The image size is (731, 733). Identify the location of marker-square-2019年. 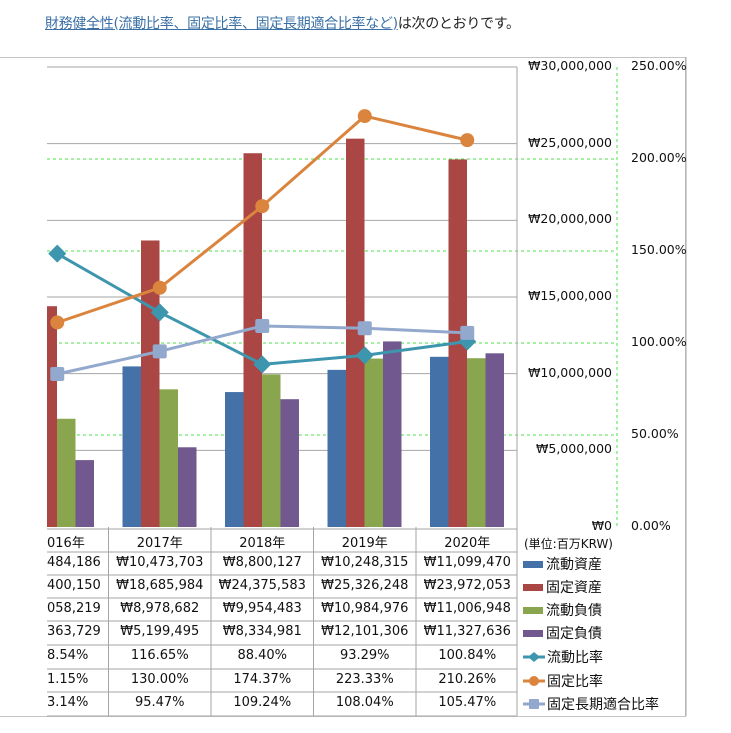
(364, 328).